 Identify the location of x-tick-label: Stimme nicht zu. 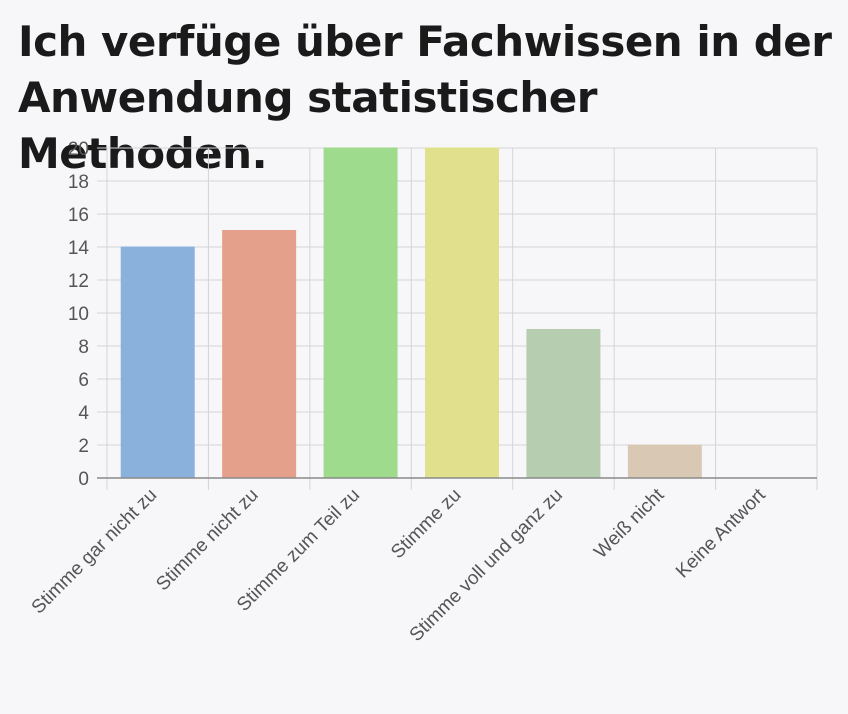
(207, 540).